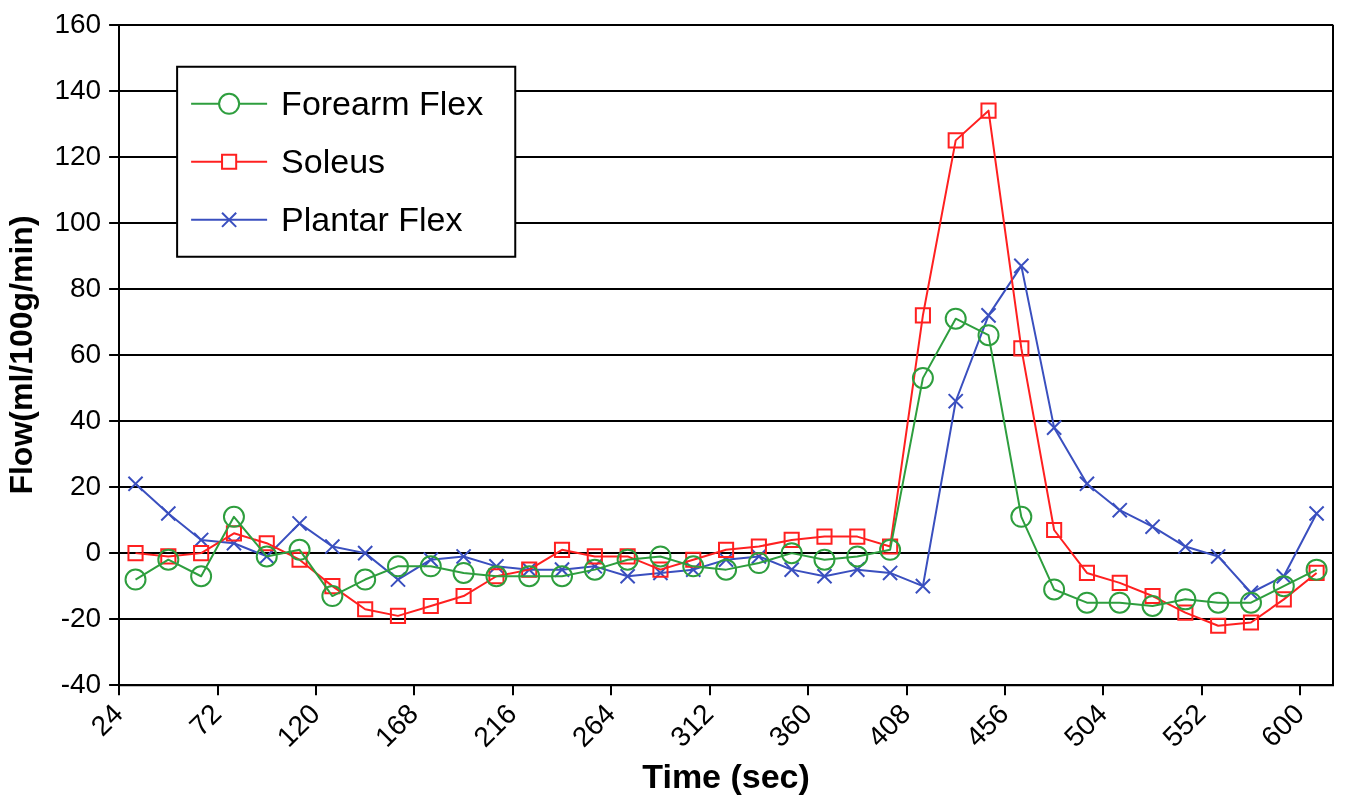 The width and height of the screenshot is (1345, 808). Describe the element at coordinates (987, 725) in the screenshot. I see `x-tick-label: 456` at that location.